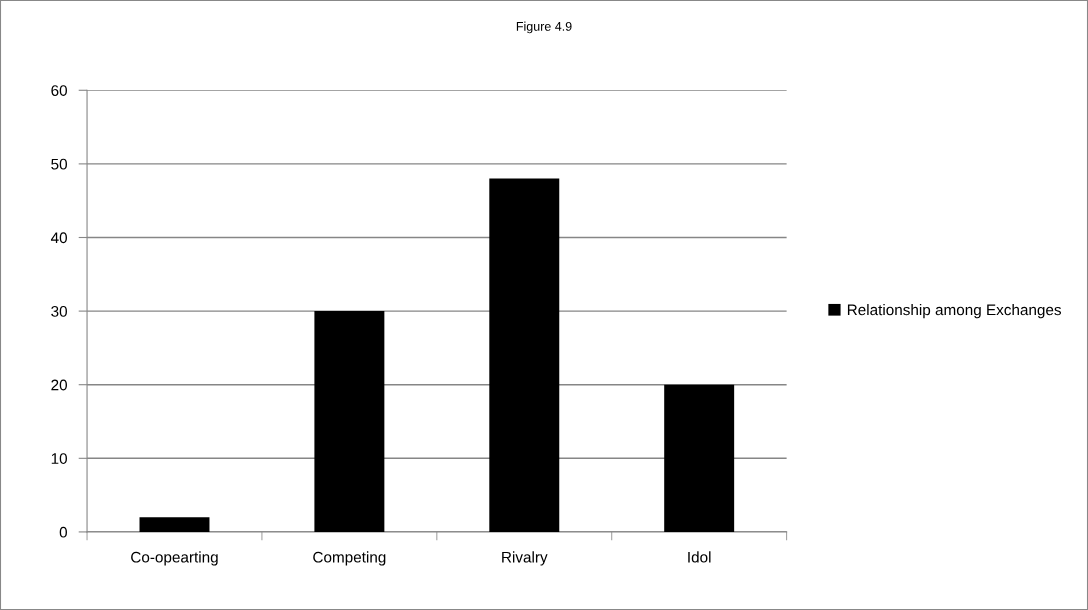  I want to click on x-tick-label: Competing, so click(349, 558).